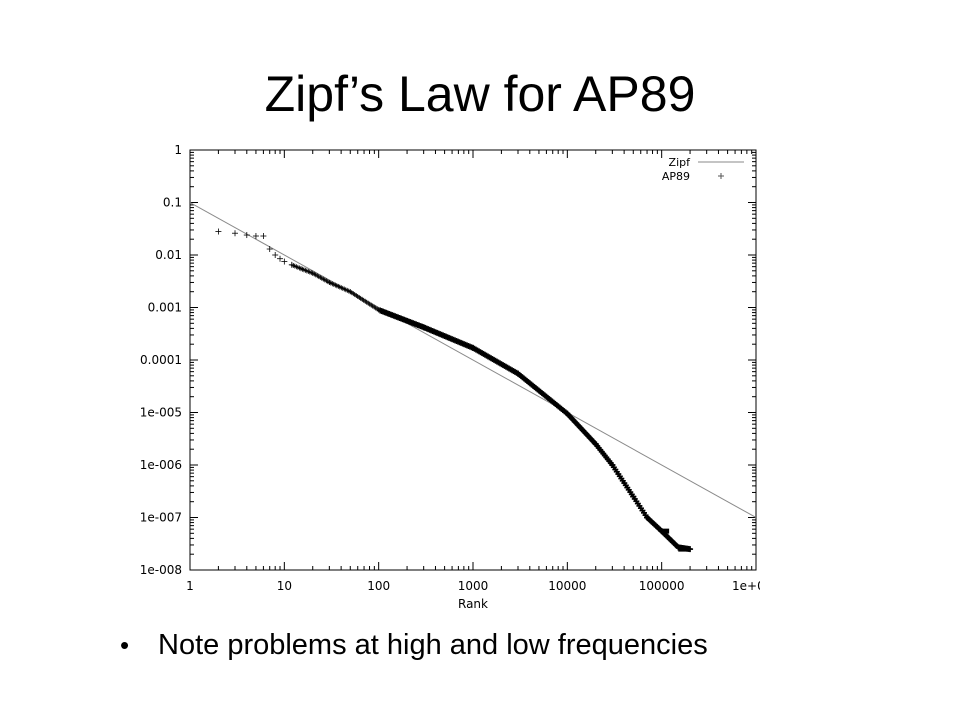 This screenshot has height=720, width=960. What do you see at coordinates (473, 604) in the screenshot?
I see `x-axis-label: Rank` at bounding box center [473, 604].